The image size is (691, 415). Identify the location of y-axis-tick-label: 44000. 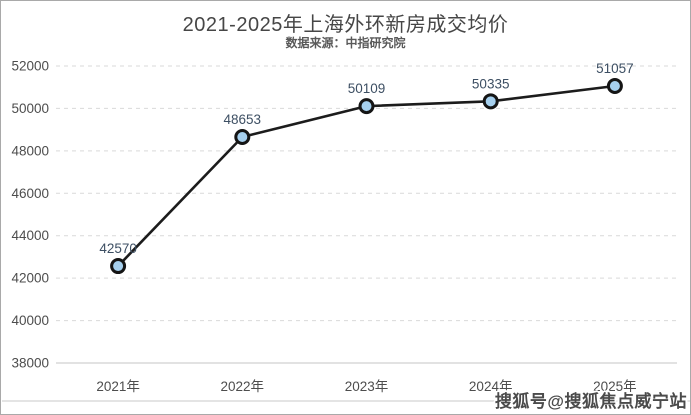
(30, 235).